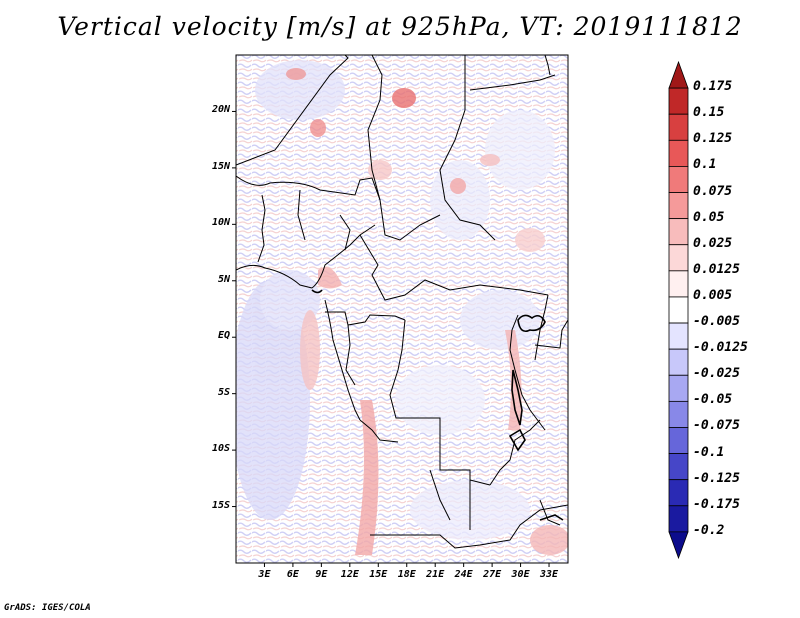 Image resolution: width=800 pixels, height=618 pixels. I want to click on colorbar-level-label: -0.2, so click(709, 530).